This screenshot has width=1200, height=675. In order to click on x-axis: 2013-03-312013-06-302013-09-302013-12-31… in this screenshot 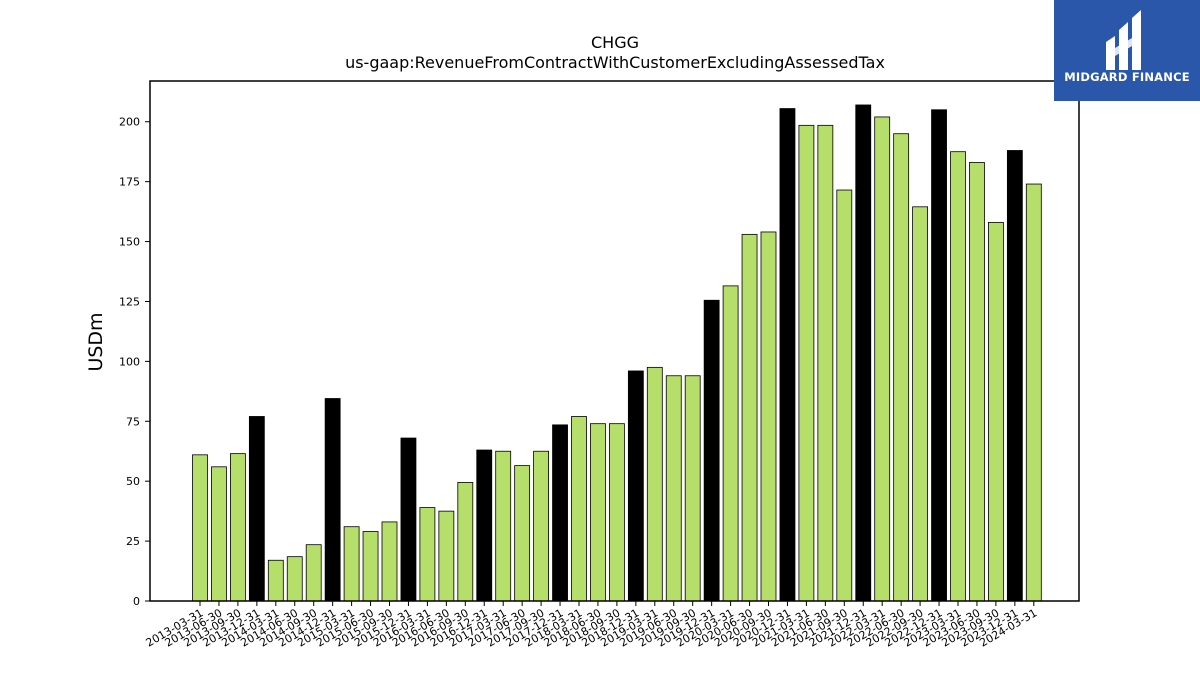, I will do `click(591, 625)`.